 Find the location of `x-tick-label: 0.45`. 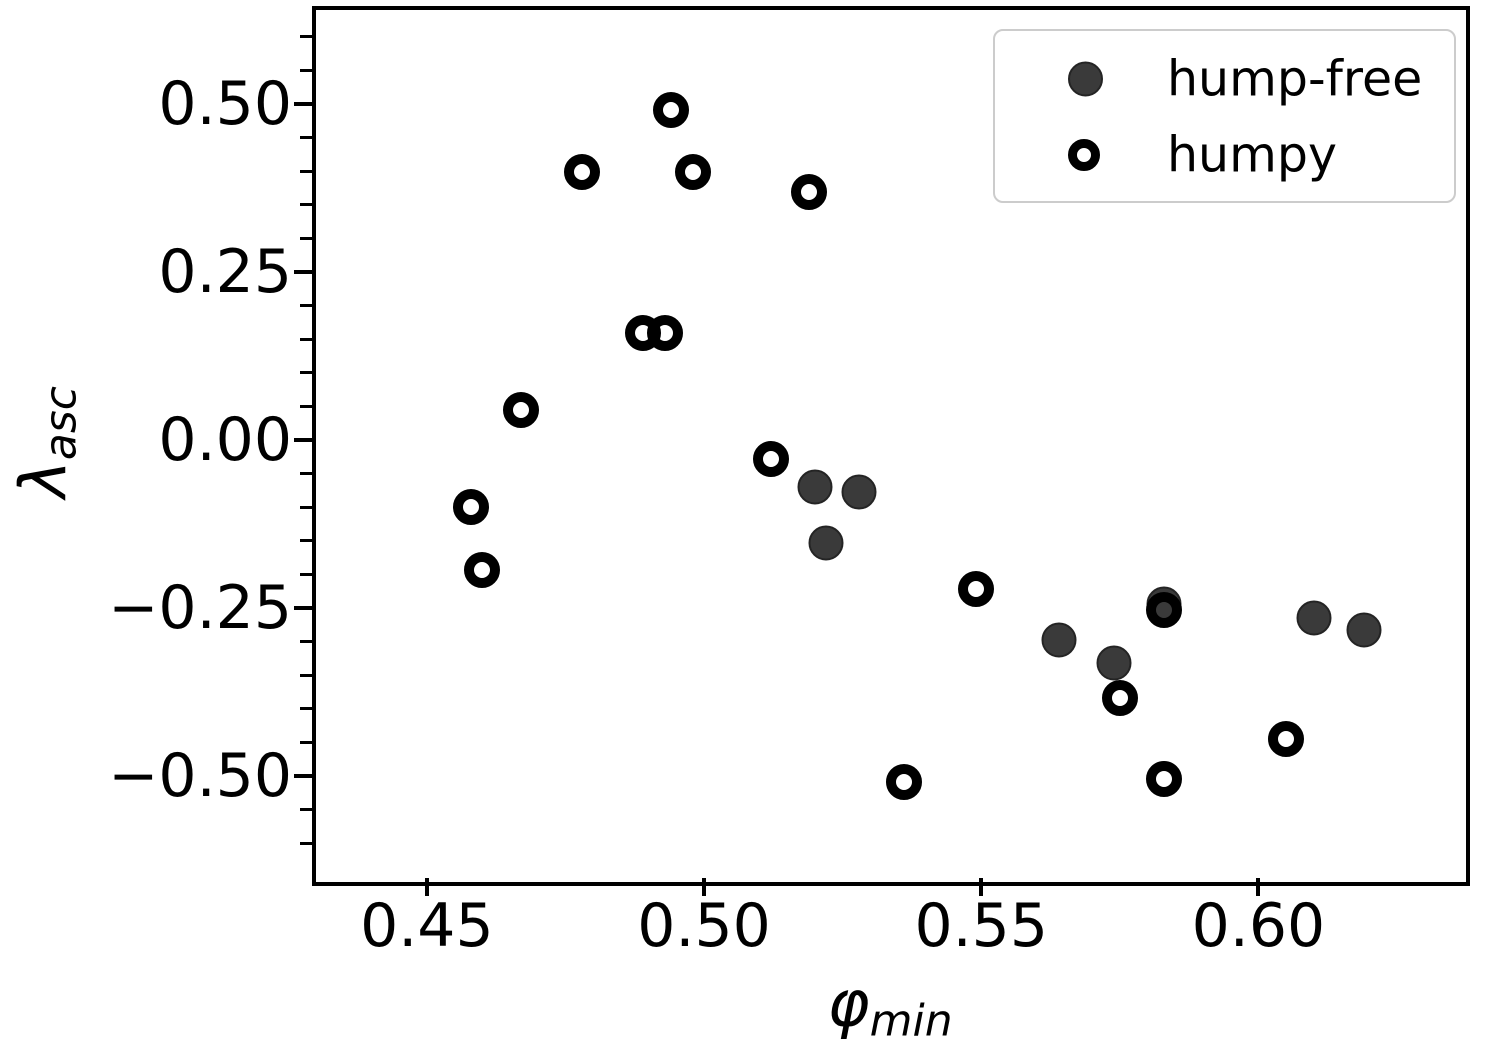

x-tick-label: 0.45 is located at coordinates (427, 926).